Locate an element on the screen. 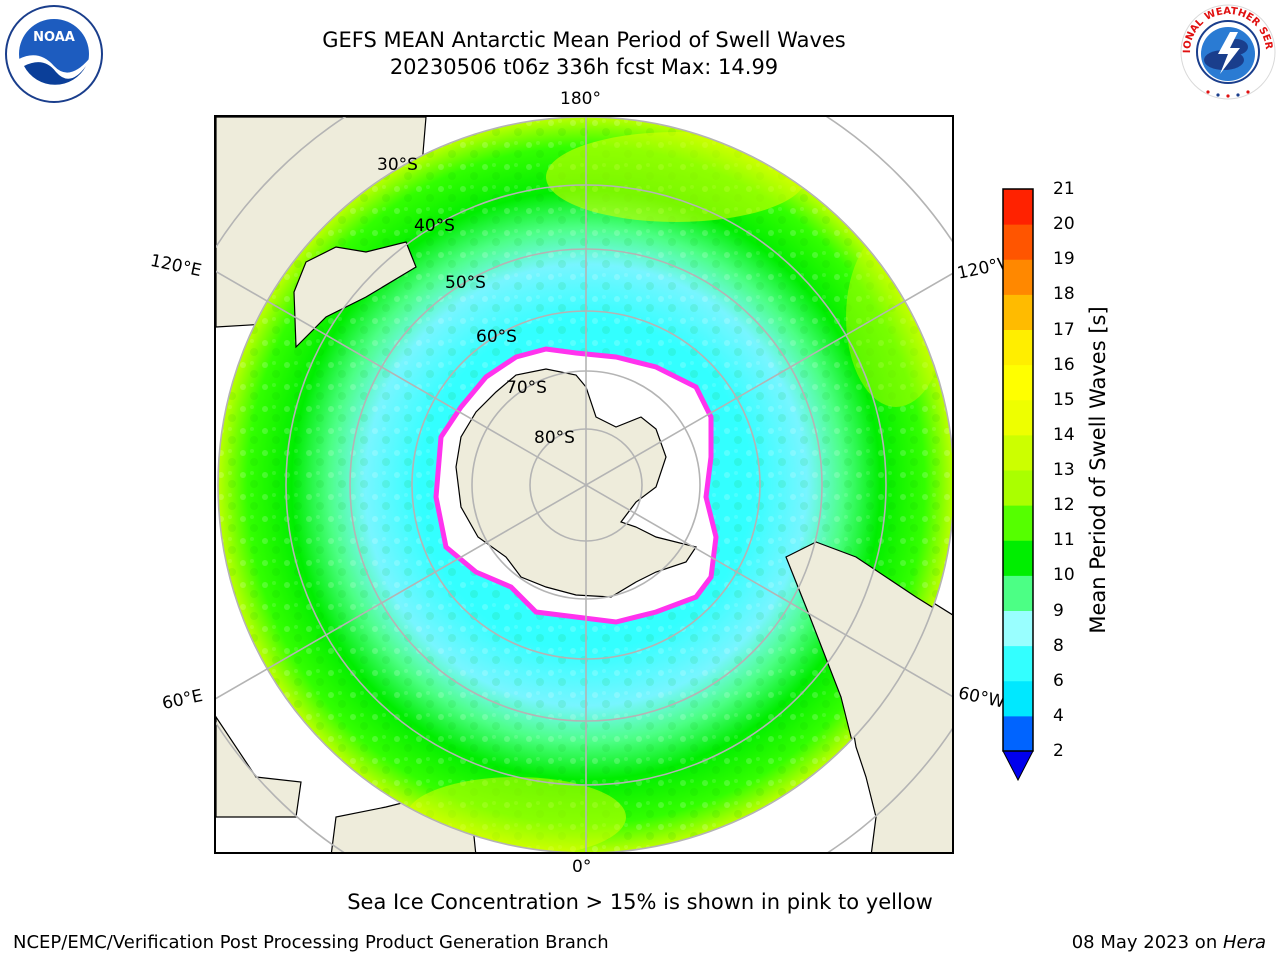  lon-label-120e: 120°E is located at coordinates (176, 266).